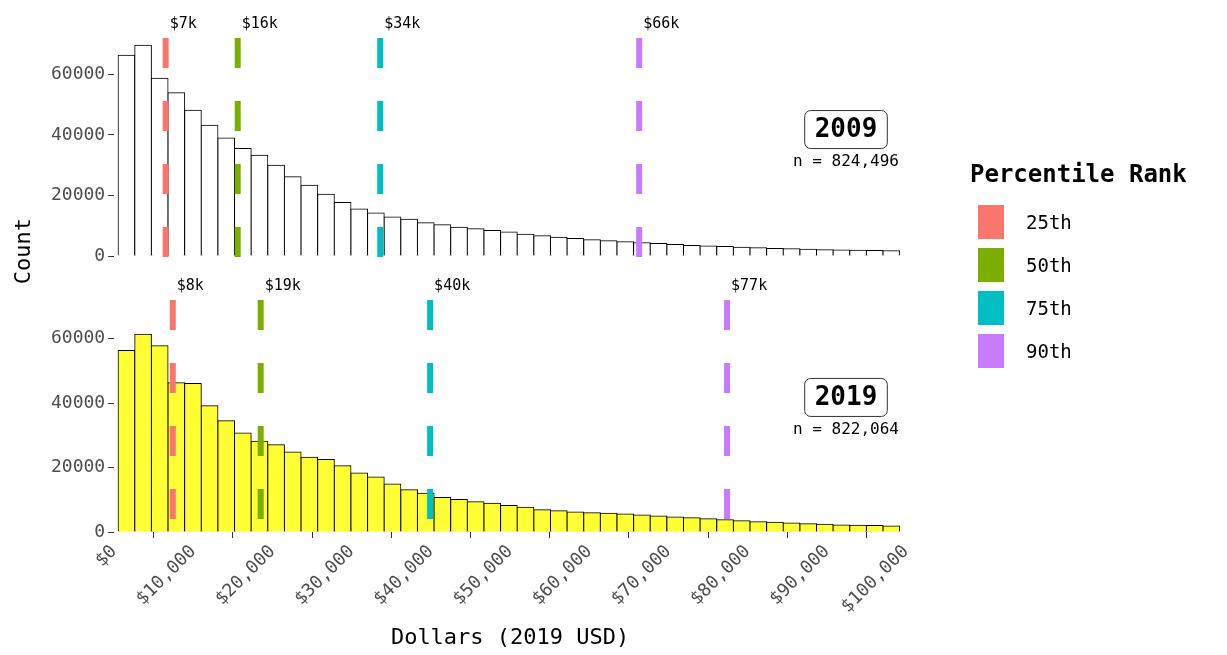 The height and width of the screenshot is (655, 1227). I want to click on ref-line-label: $77k, so click(749, 285).